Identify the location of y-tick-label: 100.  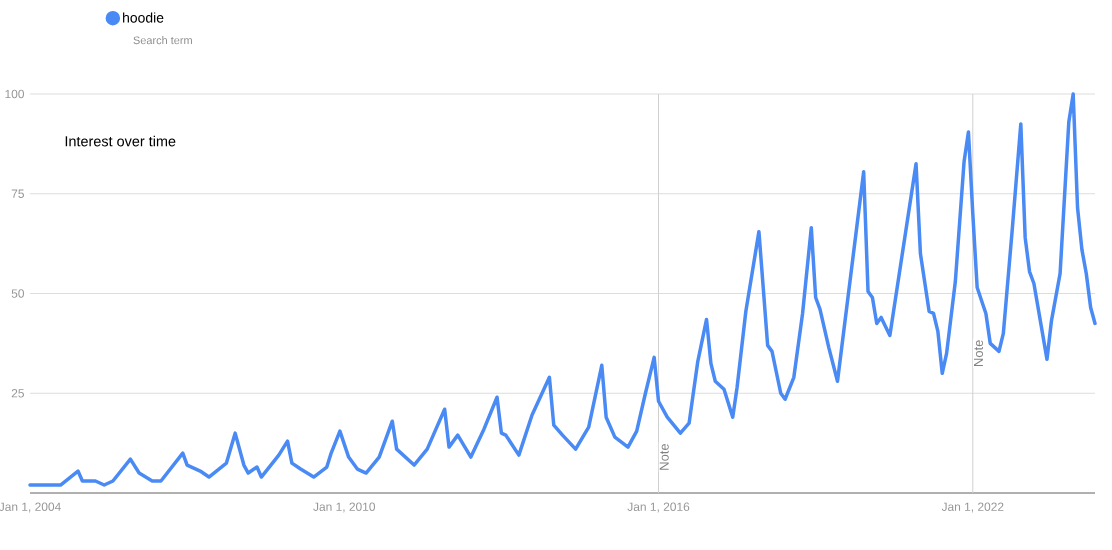
(15, 94).